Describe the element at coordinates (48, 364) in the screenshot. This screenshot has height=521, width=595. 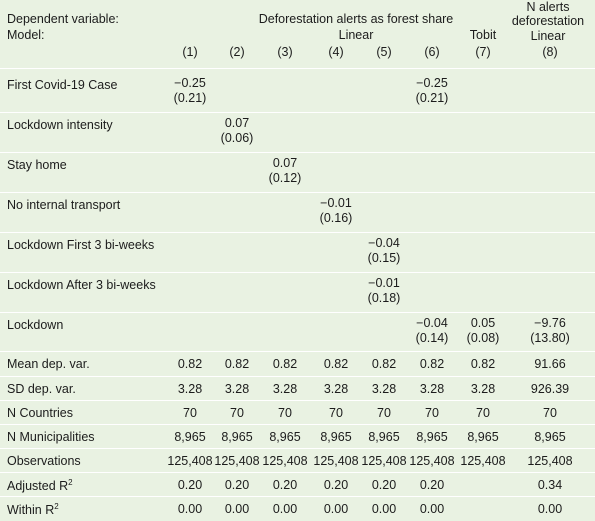
I see `row-label: Mean dep. var.` at that location.